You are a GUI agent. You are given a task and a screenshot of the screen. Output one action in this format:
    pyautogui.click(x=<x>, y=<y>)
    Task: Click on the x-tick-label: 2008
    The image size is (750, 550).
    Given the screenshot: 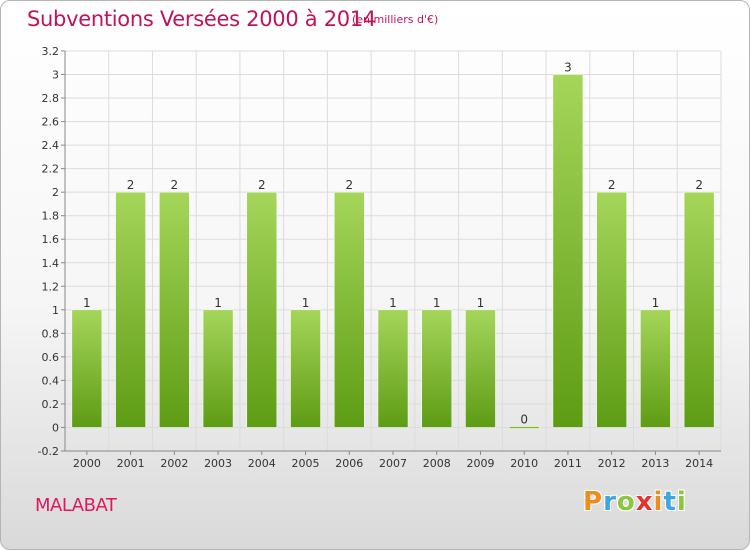 What is the action you would take?
    pyautogui.click(x=437, y=463)
    